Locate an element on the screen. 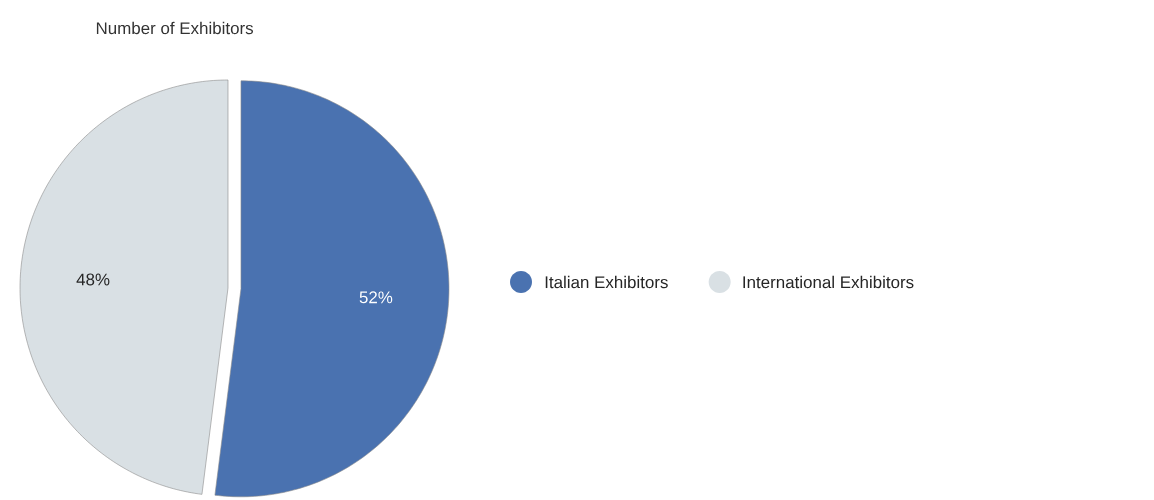 This screenshot has height=500, width=1154. chart-title: Number of Exhibitors is located at coordinates (175, 28).